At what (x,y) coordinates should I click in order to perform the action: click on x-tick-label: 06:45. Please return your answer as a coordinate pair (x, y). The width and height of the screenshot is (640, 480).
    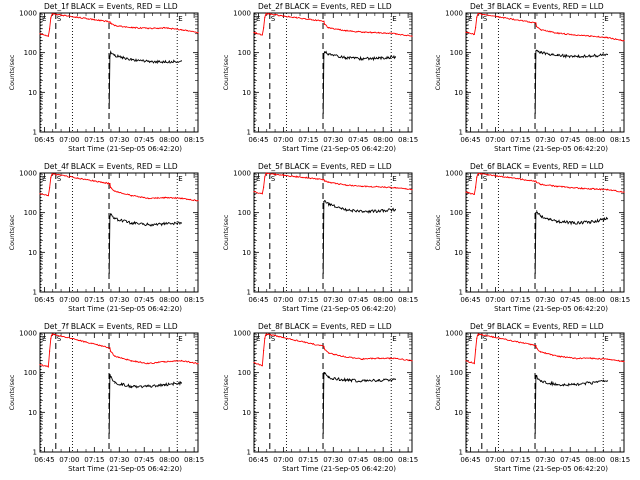
    Looking at the image, I should click on (258, 300).